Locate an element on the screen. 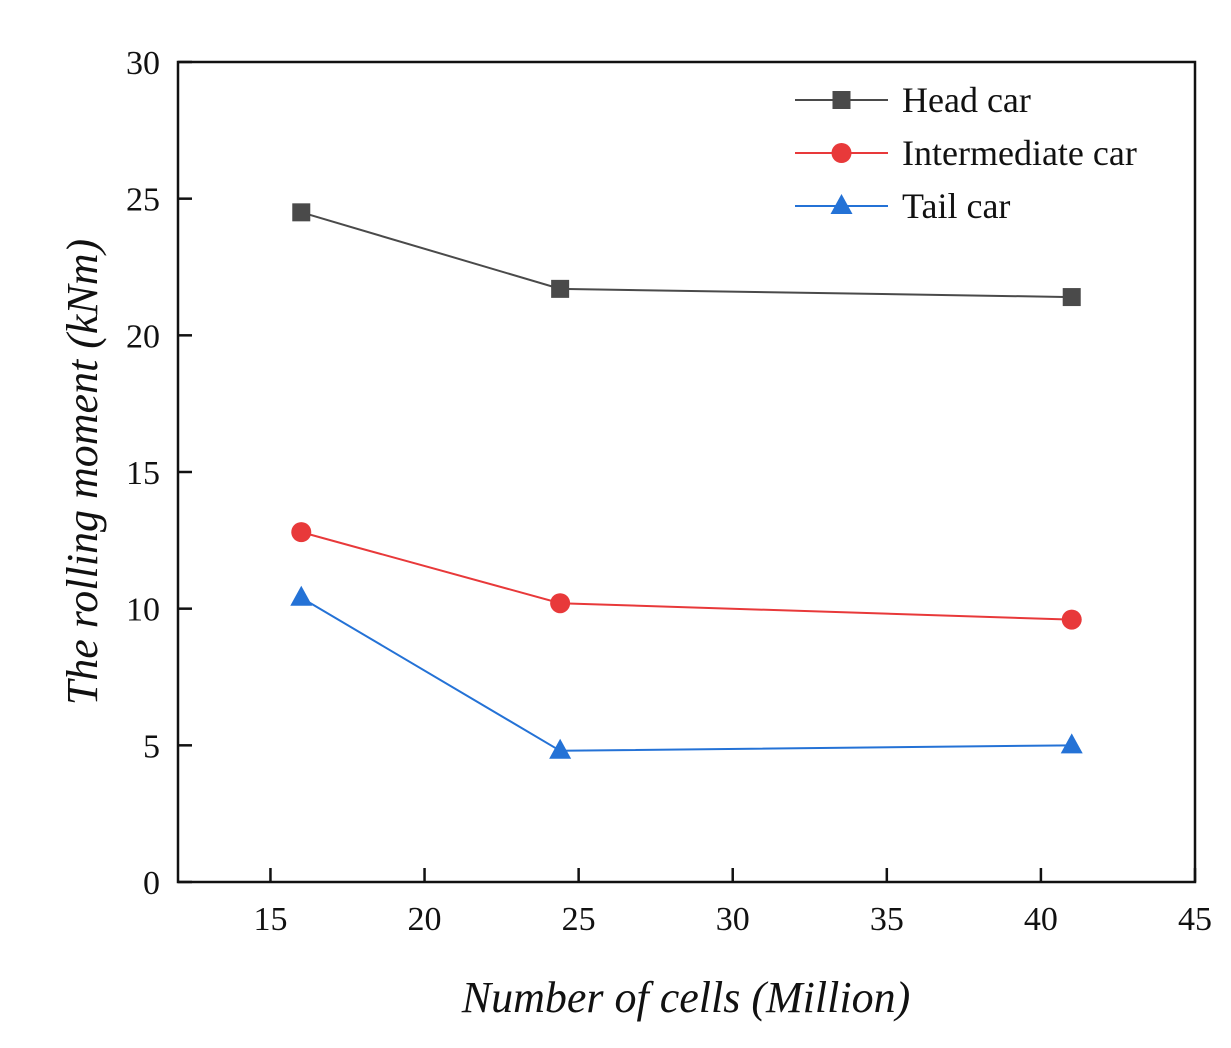 The height and width of the screenshot is (1048, 1231). y-tick-label: 20 is located at coordinates (143, 336).